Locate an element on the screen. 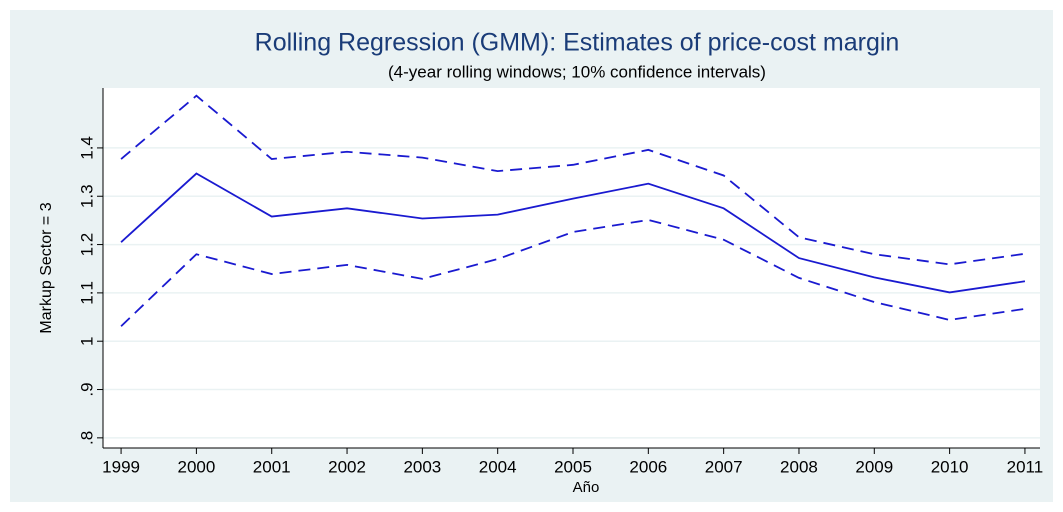 This screenshot has width=1063, height=512. y-tick-label: 1.2 is located at coordinates (86, 245).